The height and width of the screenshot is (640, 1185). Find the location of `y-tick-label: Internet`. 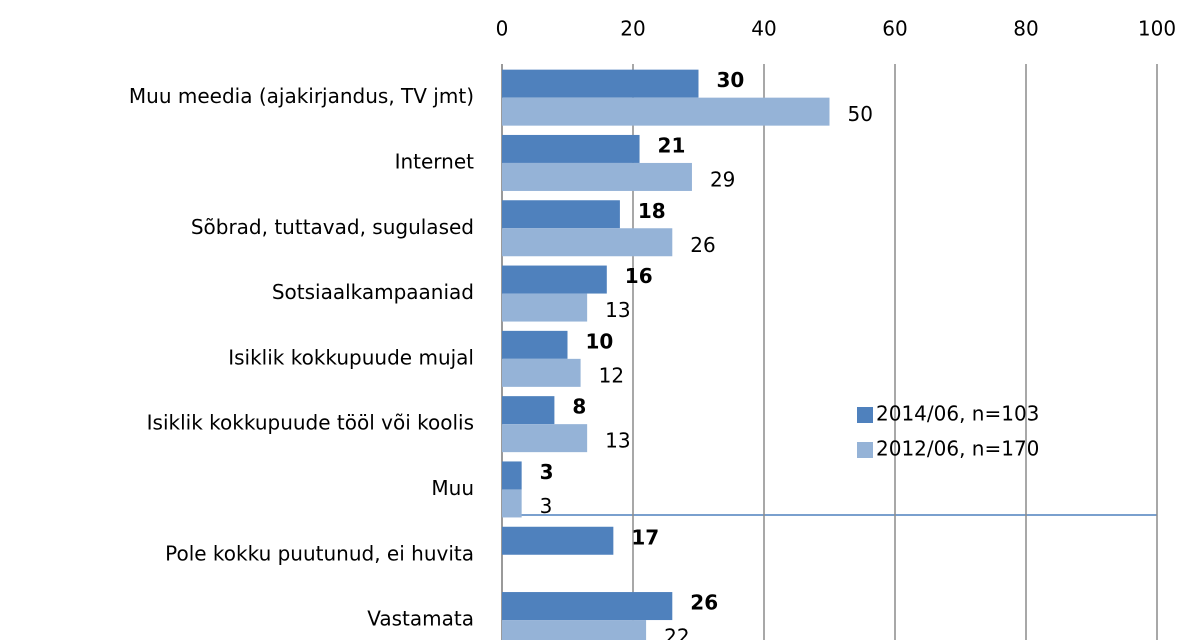

y-tick-label: Internet is located at coordinates (435, 161).